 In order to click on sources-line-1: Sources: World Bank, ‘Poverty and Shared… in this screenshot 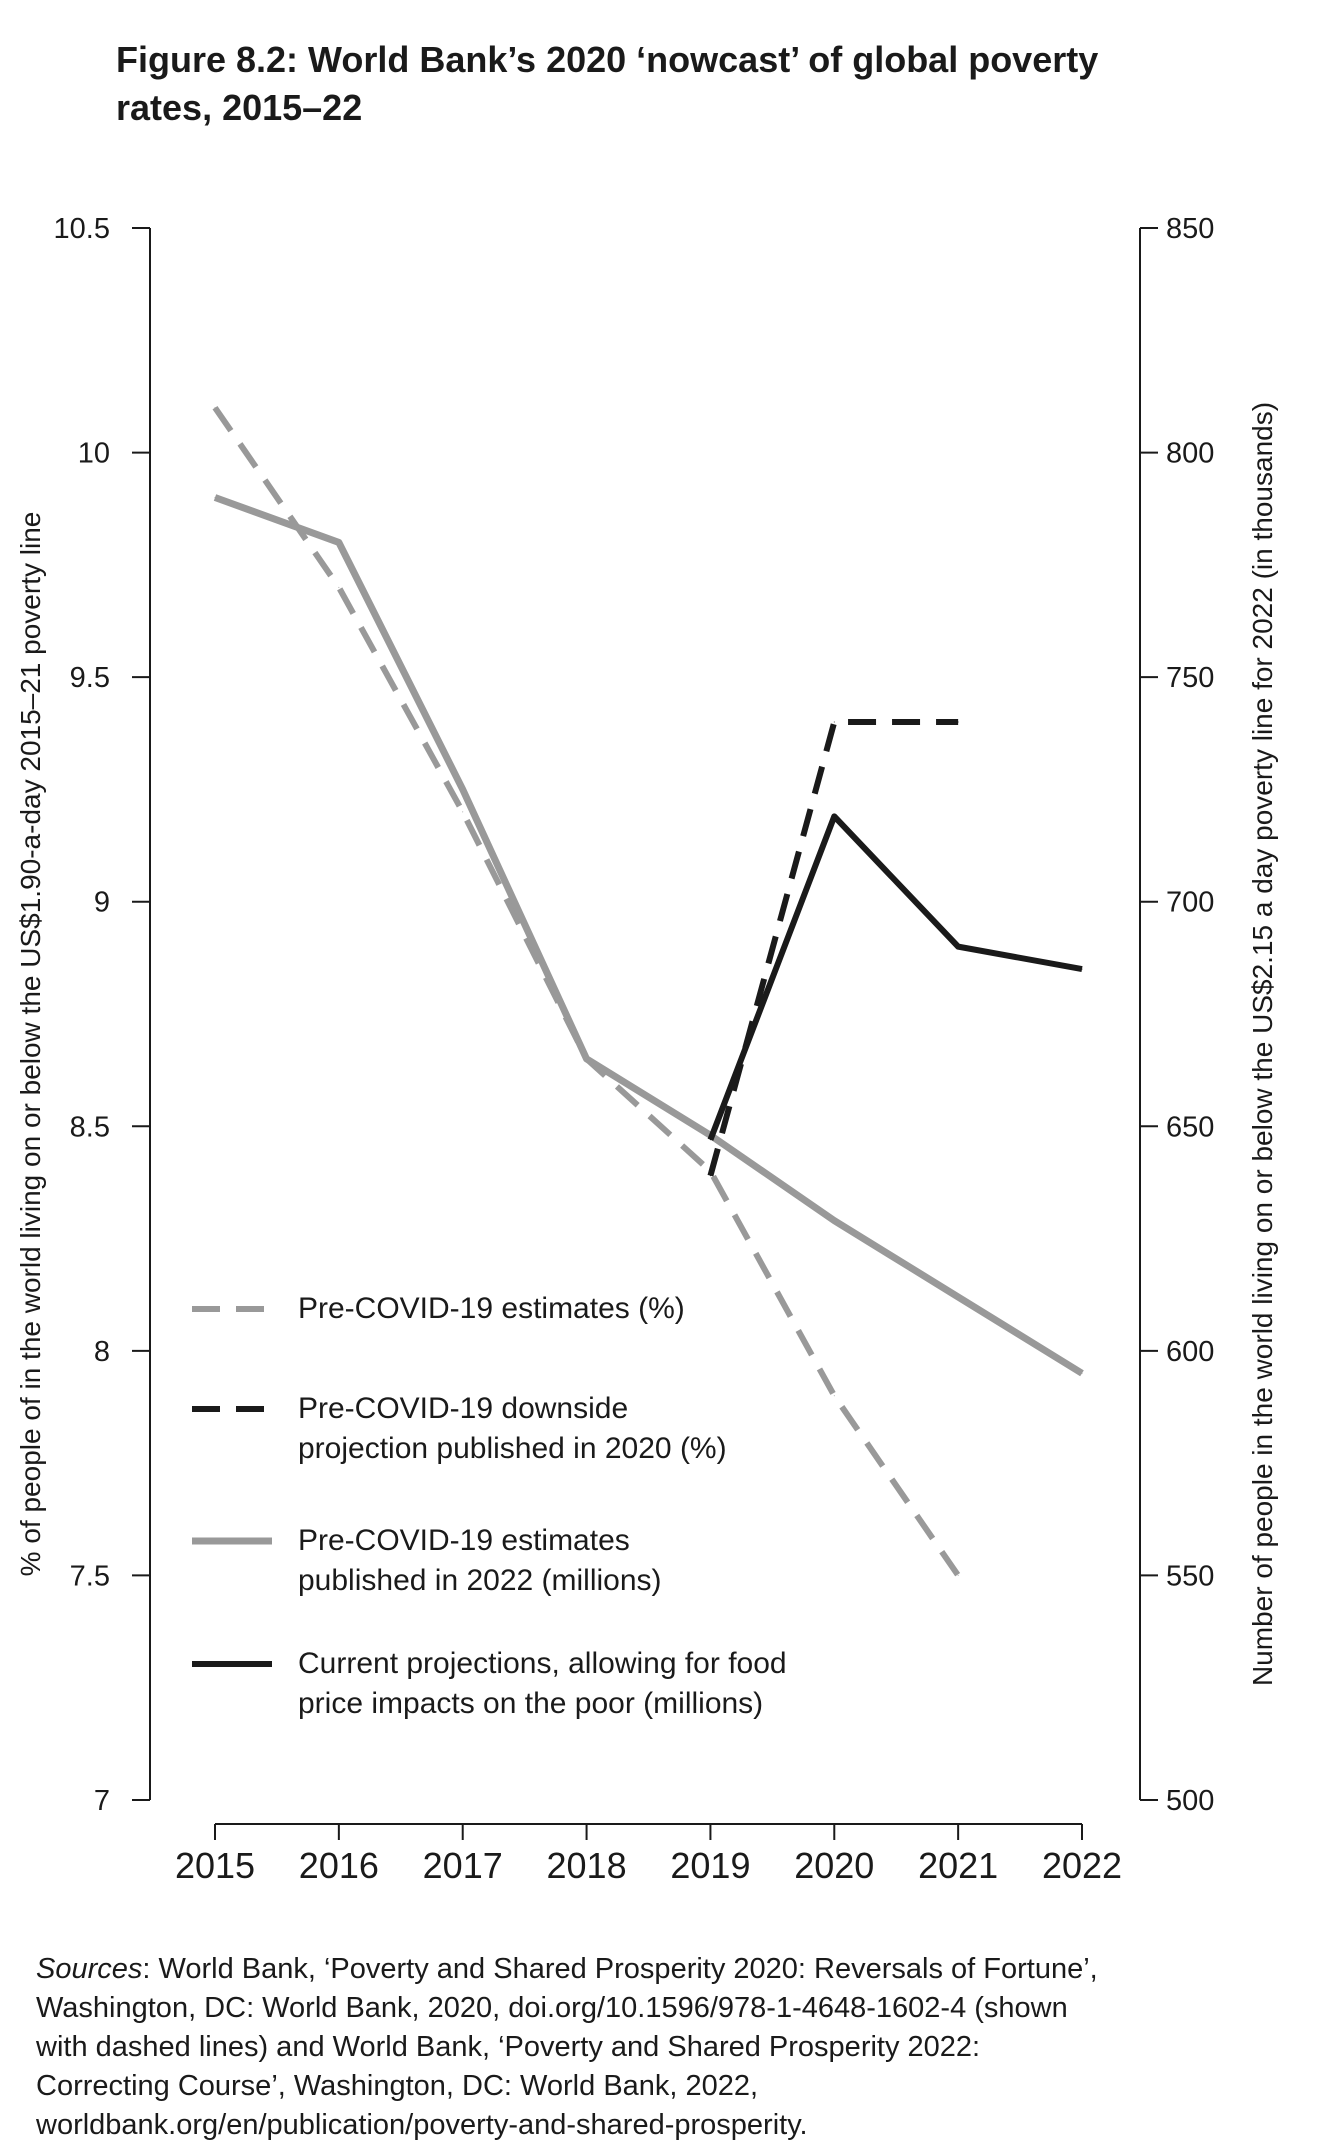, I will do `click(671, 1969)`.